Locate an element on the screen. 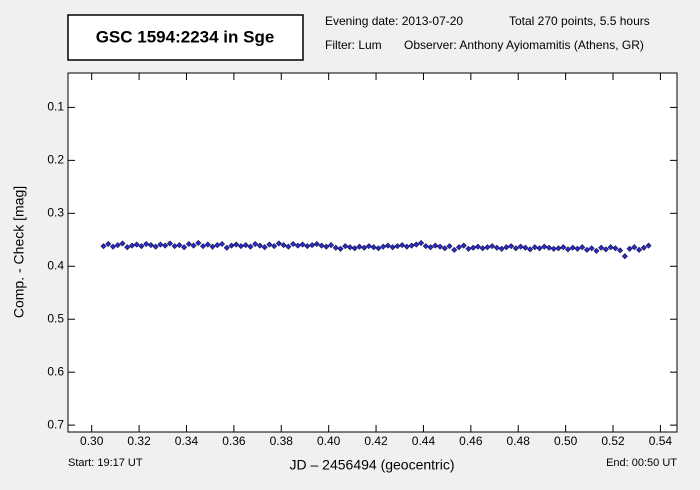  x-tick-label: 0.52 is located at coordinates (613, 441).